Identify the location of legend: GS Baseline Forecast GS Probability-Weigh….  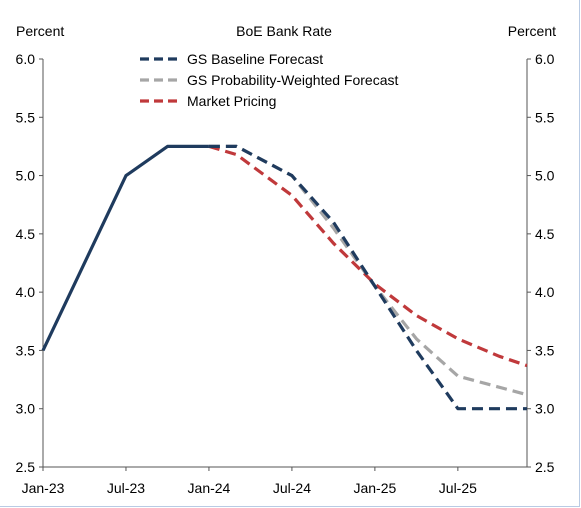
(269, 80).